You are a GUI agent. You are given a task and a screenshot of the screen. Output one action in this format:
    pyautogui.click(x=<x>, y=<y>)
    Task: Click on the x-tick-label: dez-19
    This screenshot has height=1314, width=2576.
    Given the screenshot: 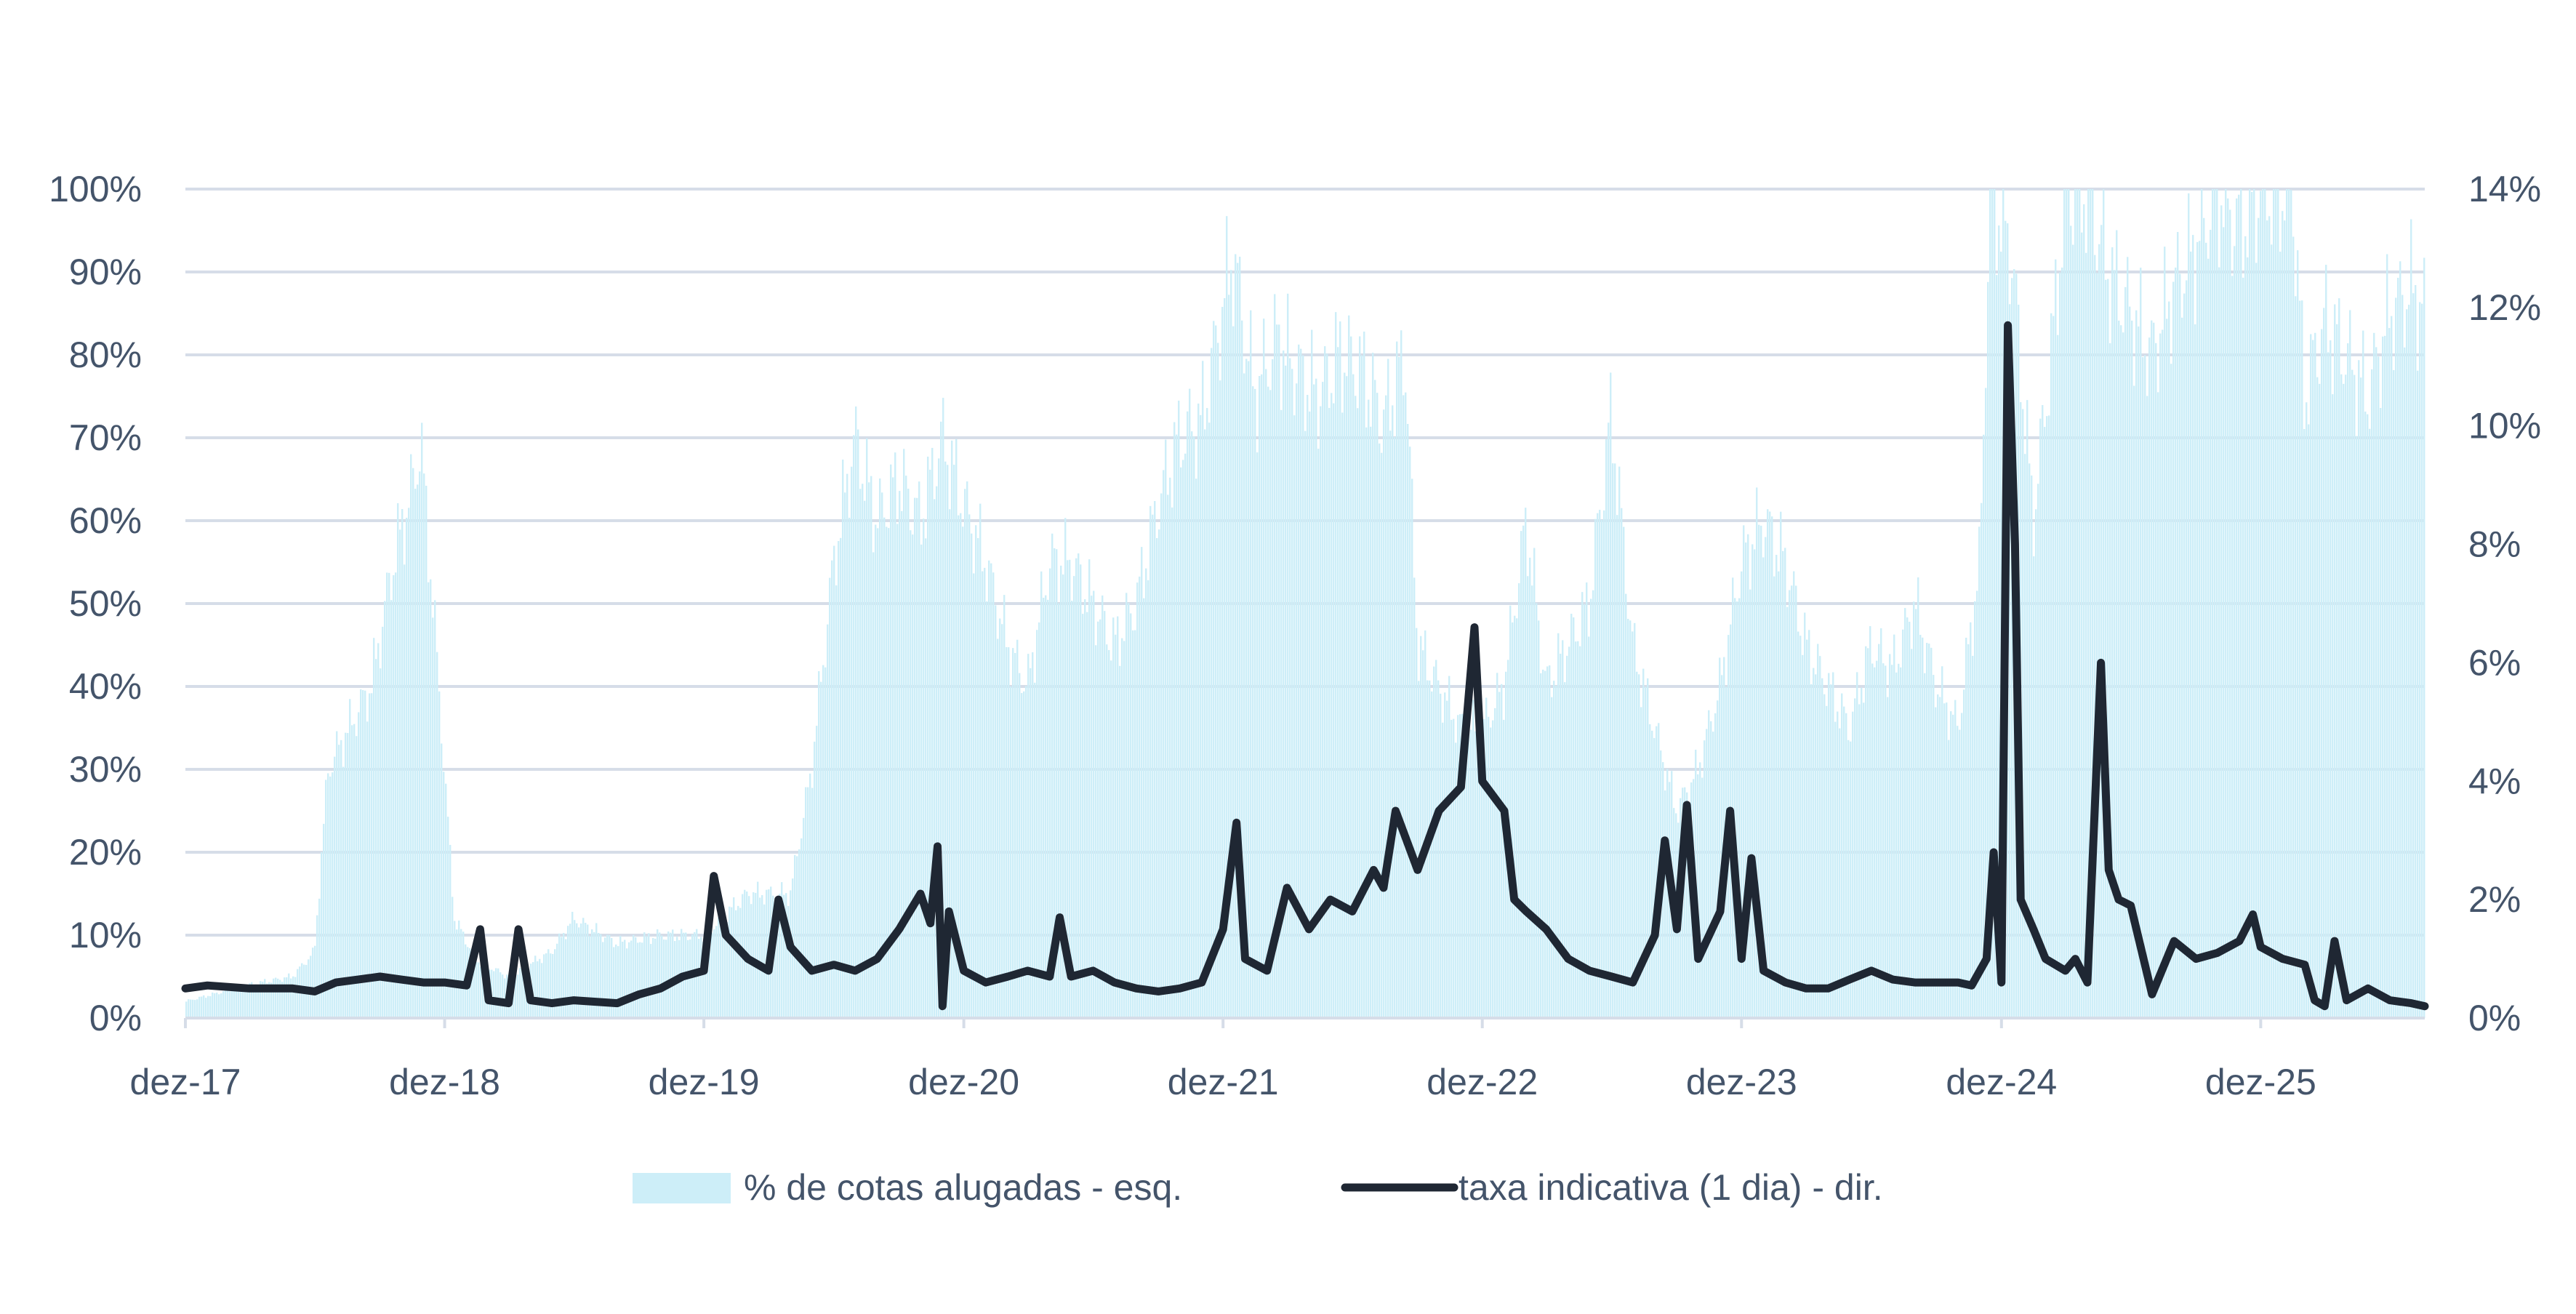 What is the action you would take?
    pyautogui.click(x=705, y=1082)
    